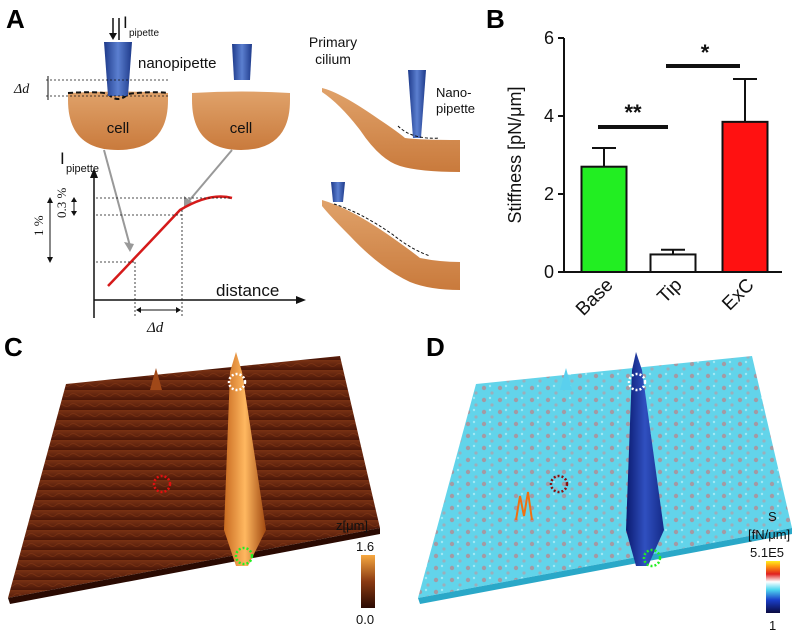 This screenshot has width=804, height=642. I want to click on panel-b-letter: B, so click(495, 19).